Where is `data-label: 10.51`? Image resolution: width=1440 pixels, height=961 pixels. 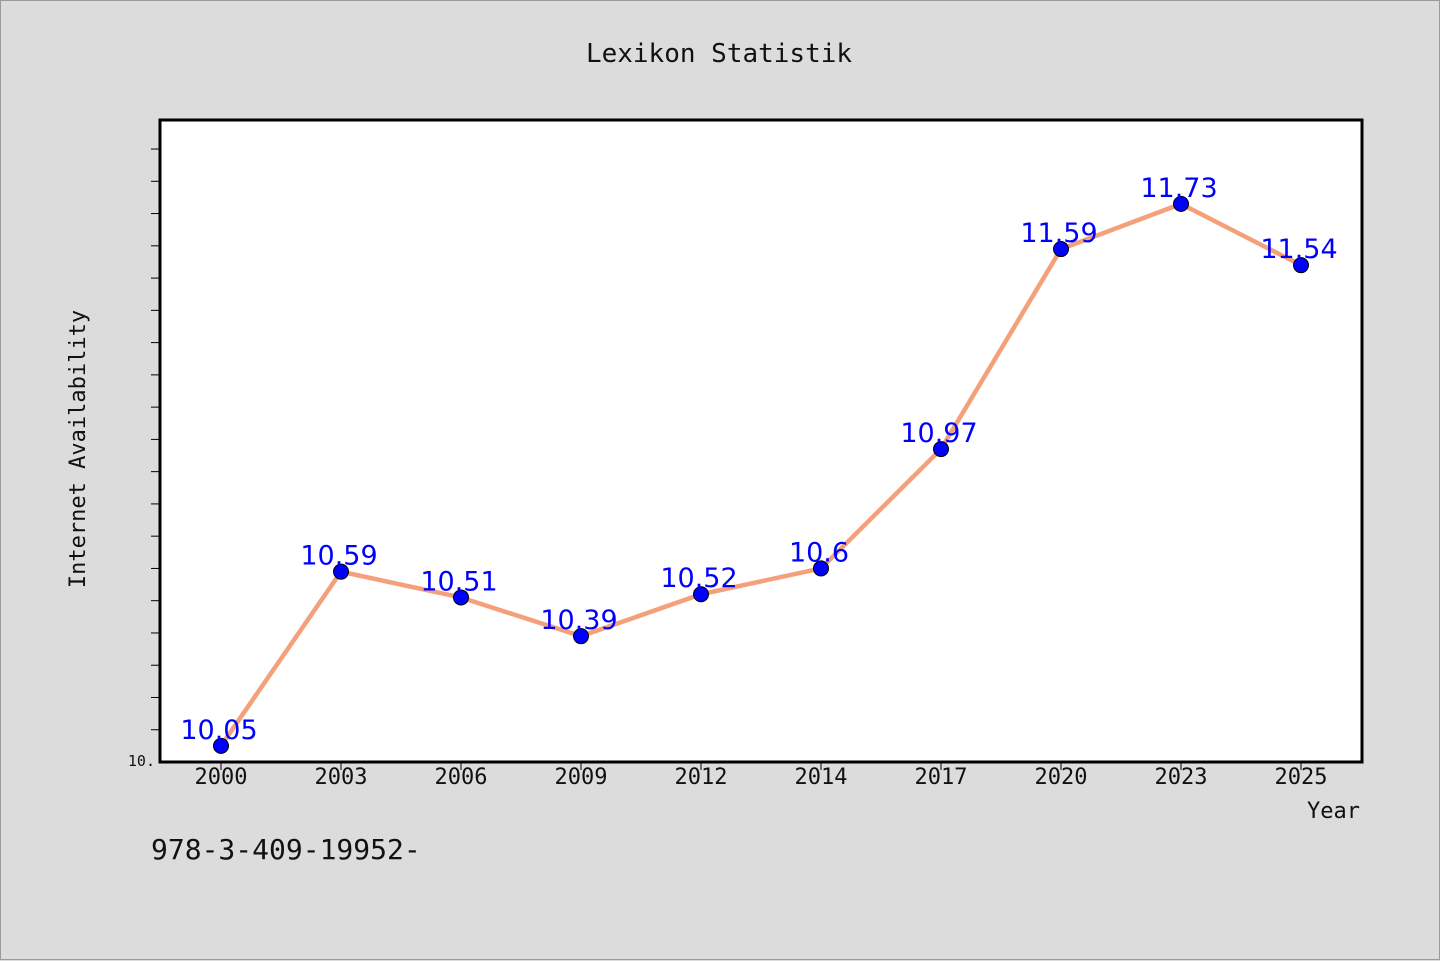
data-label: 10.51 is located at coordinates (458, 581).